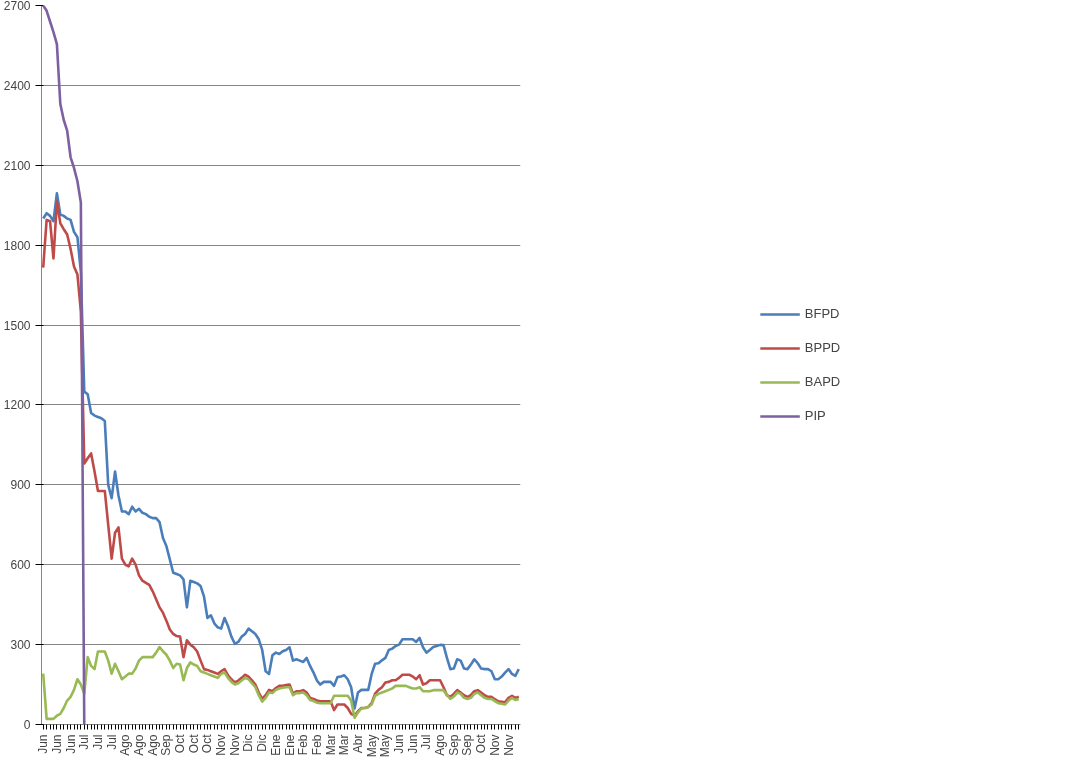 The height and width of the screenshot is (771, 1092). Describe the element at coordinates (17, 405) in the screenshot. I see `y-tick-label: 1200` at that location.